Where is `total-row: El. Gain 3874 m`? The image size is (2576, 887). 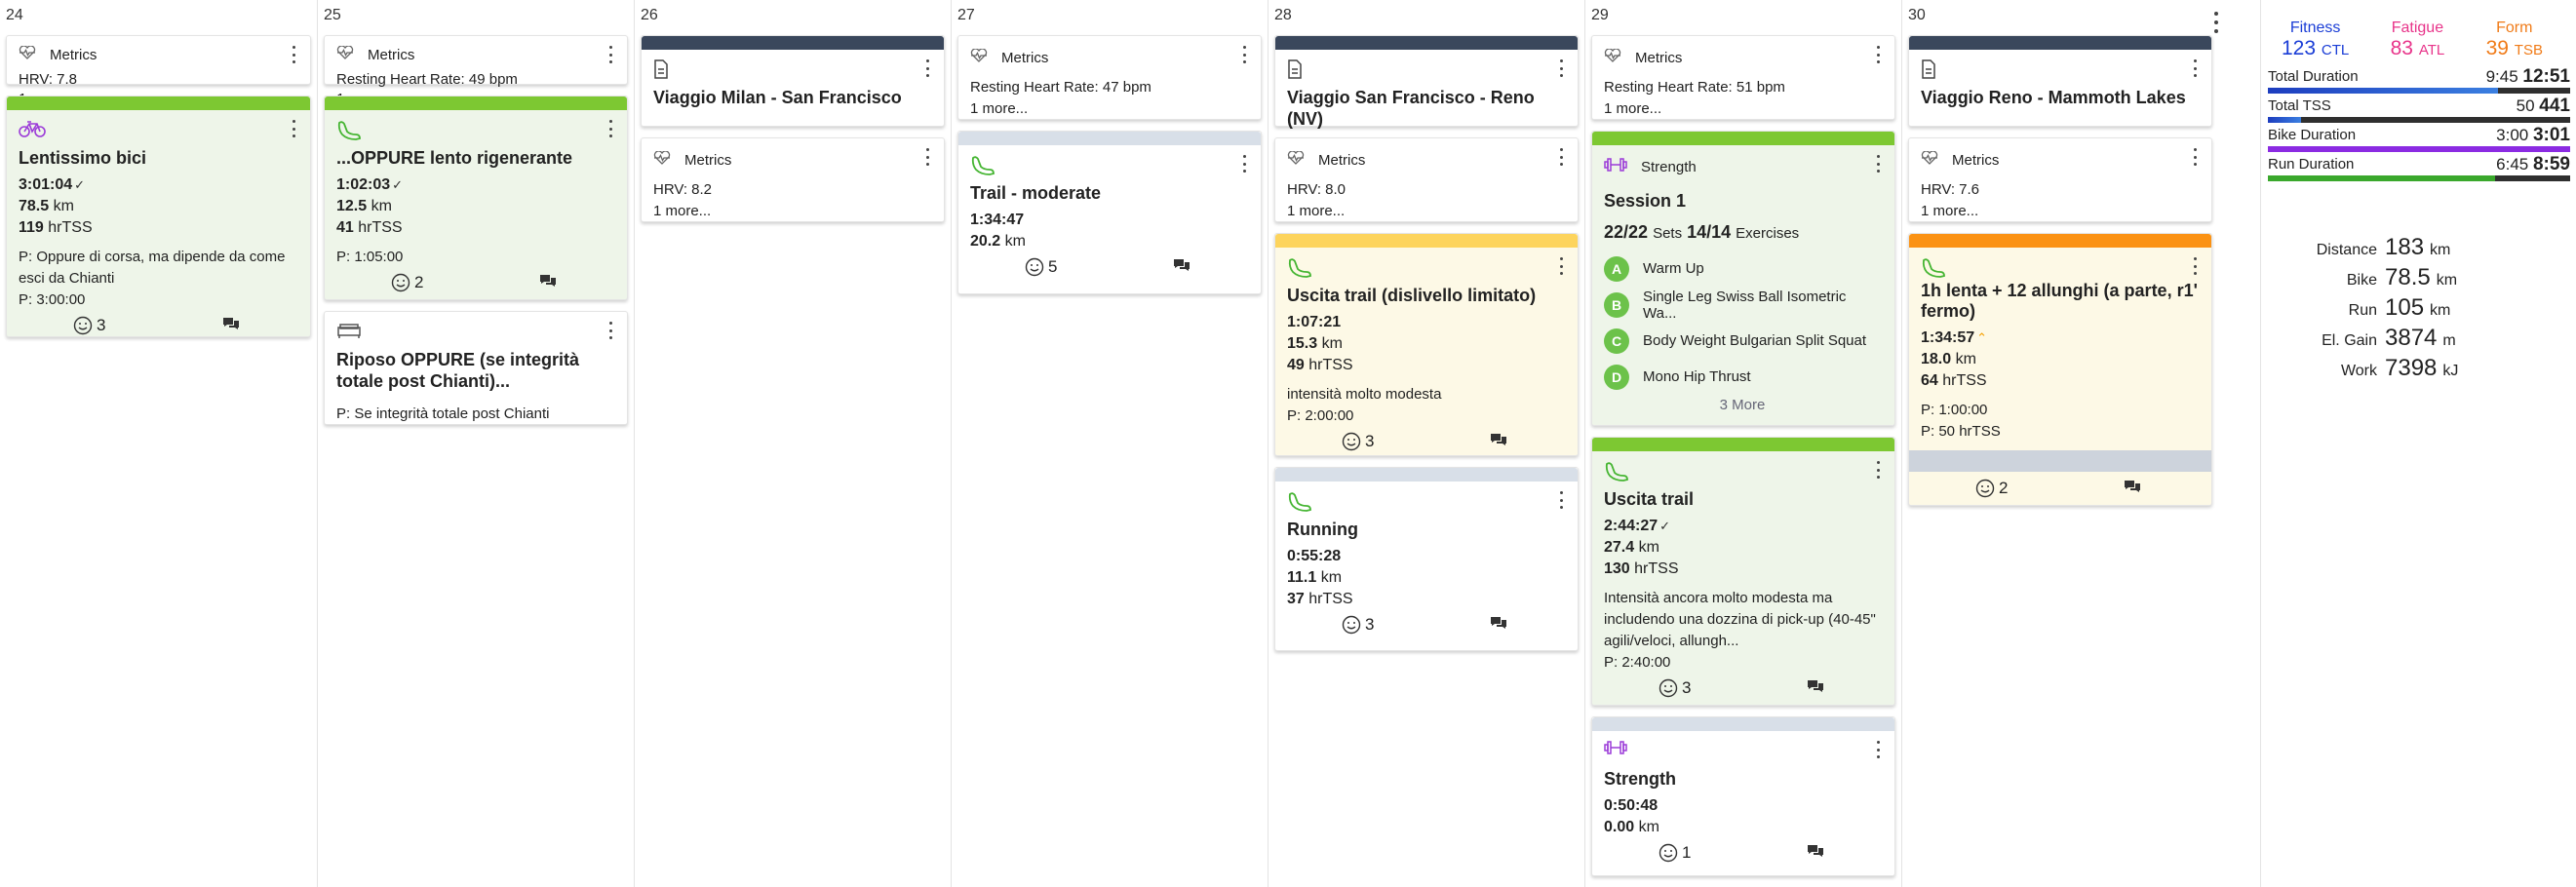 total-row: El. Gain 3874 m is located at coordinates (2419, 340).